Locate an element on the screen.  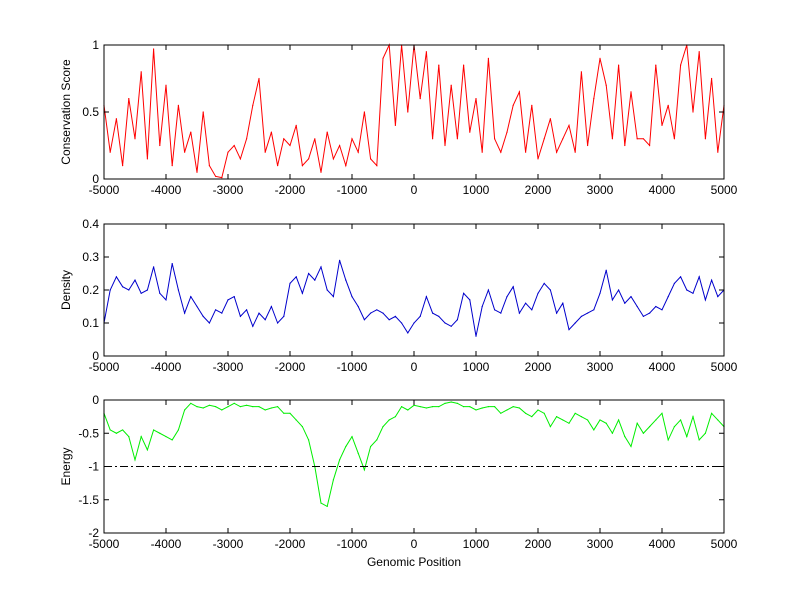
y-tick-label: -1 is located at coordinates (93, 467).